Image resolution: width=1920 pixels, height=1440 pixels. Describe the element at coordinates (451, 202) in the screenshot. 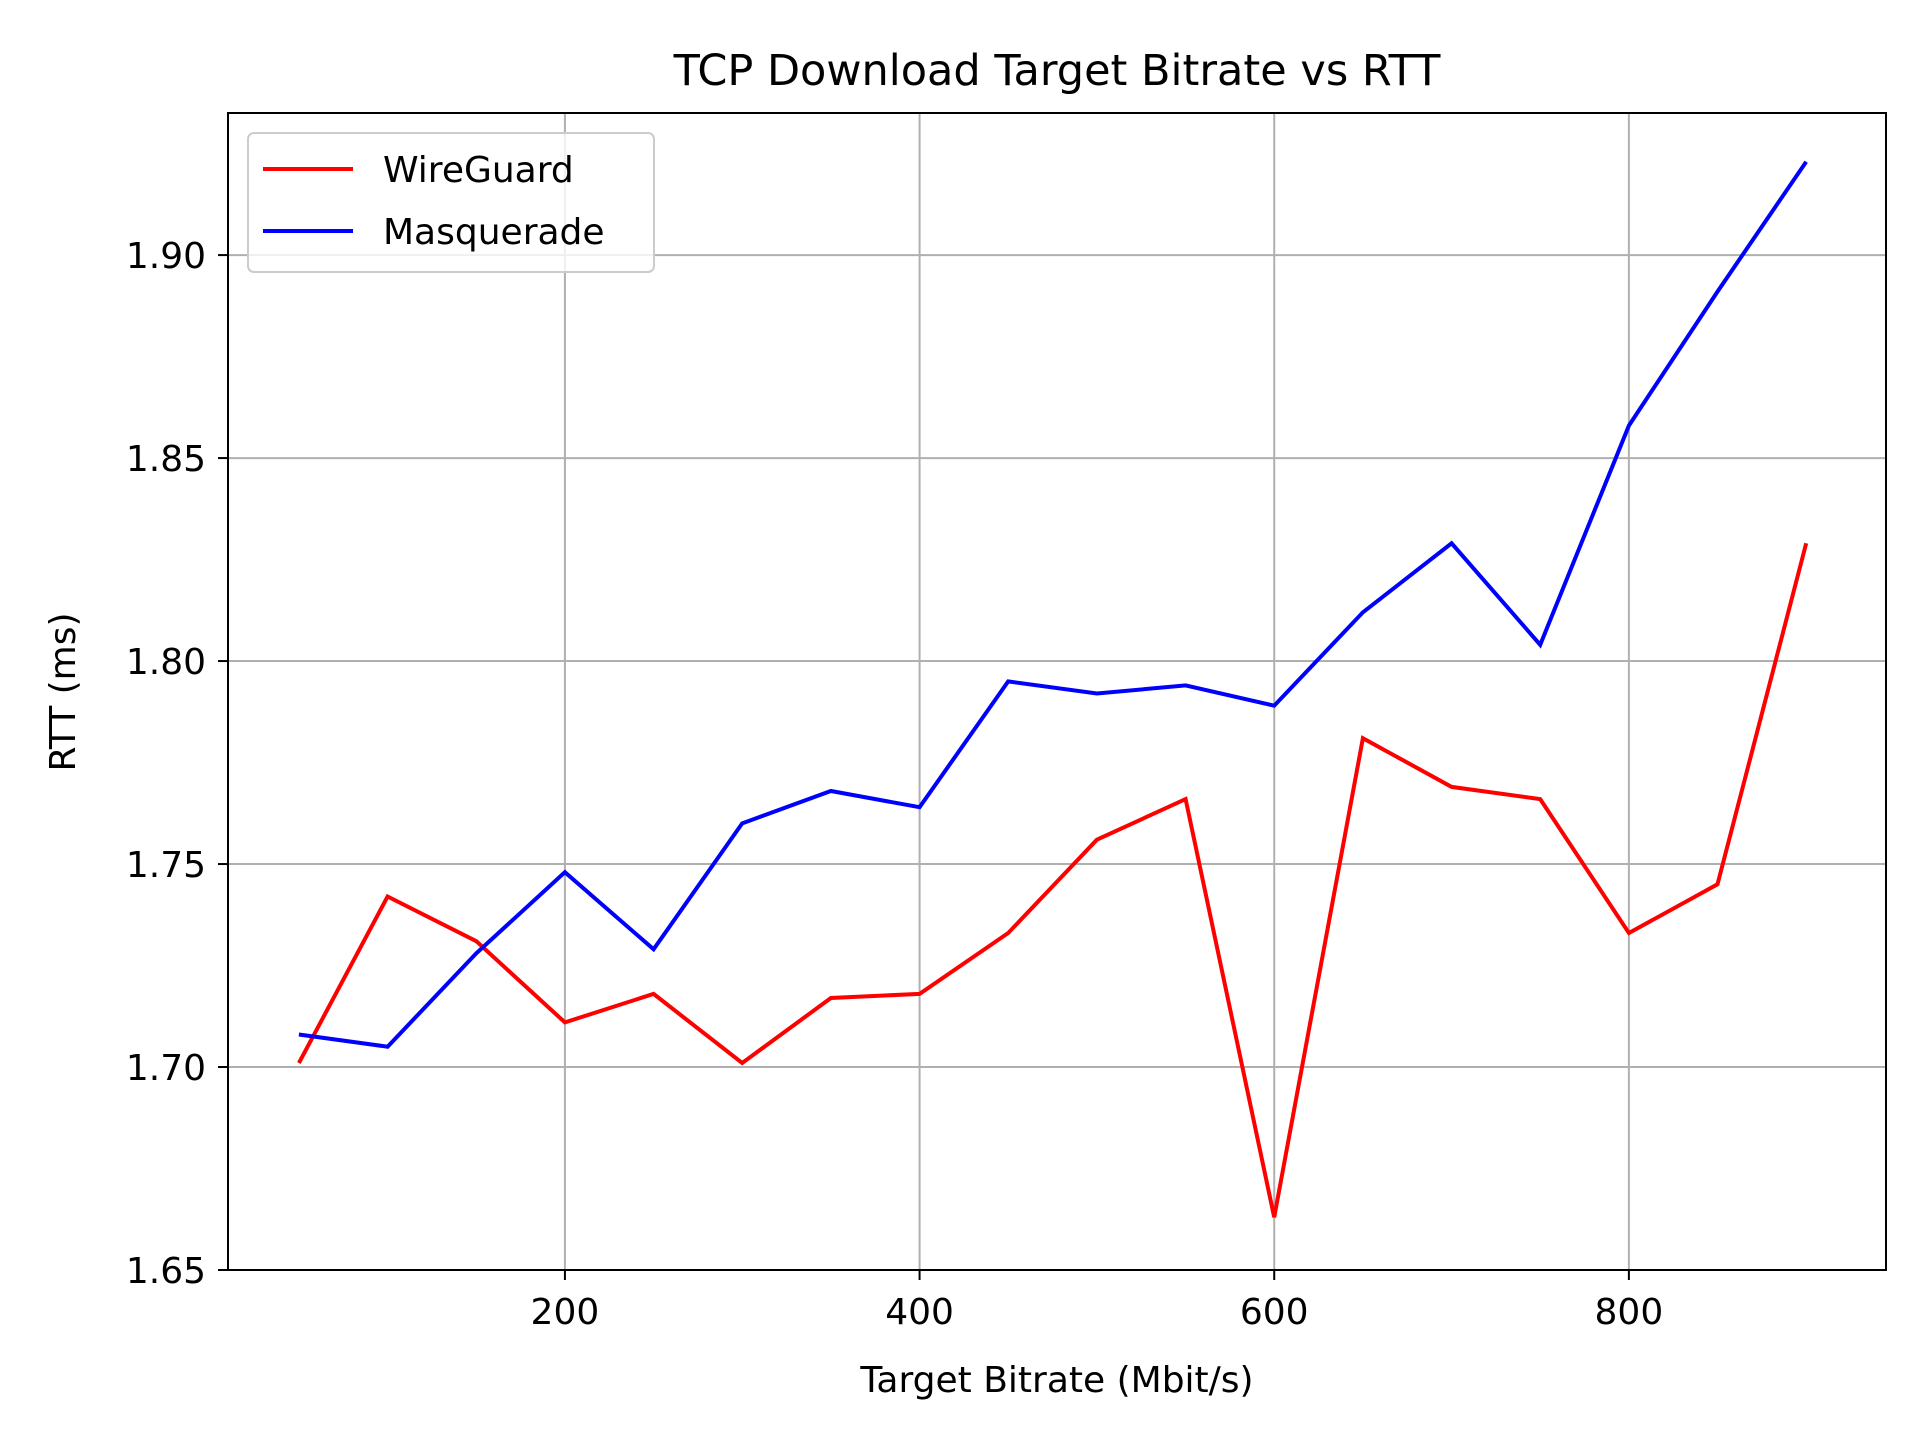

I see `legend: WireGuard Masquerade` at that location.